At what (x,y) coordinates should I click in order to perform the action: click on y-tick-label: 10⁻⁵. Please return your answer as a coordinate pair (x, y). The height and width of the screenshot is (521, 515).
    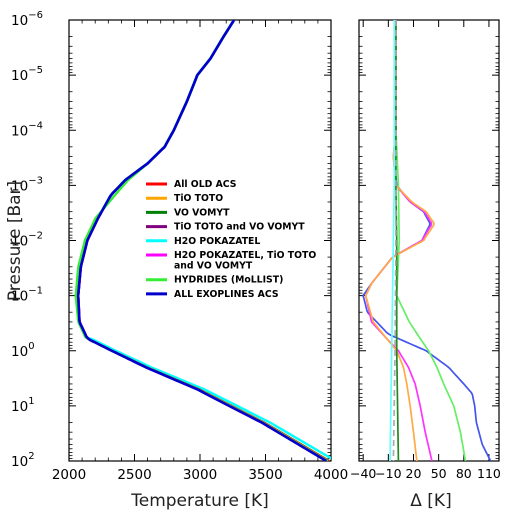
    Looking at the image, I should click on (27, 74).